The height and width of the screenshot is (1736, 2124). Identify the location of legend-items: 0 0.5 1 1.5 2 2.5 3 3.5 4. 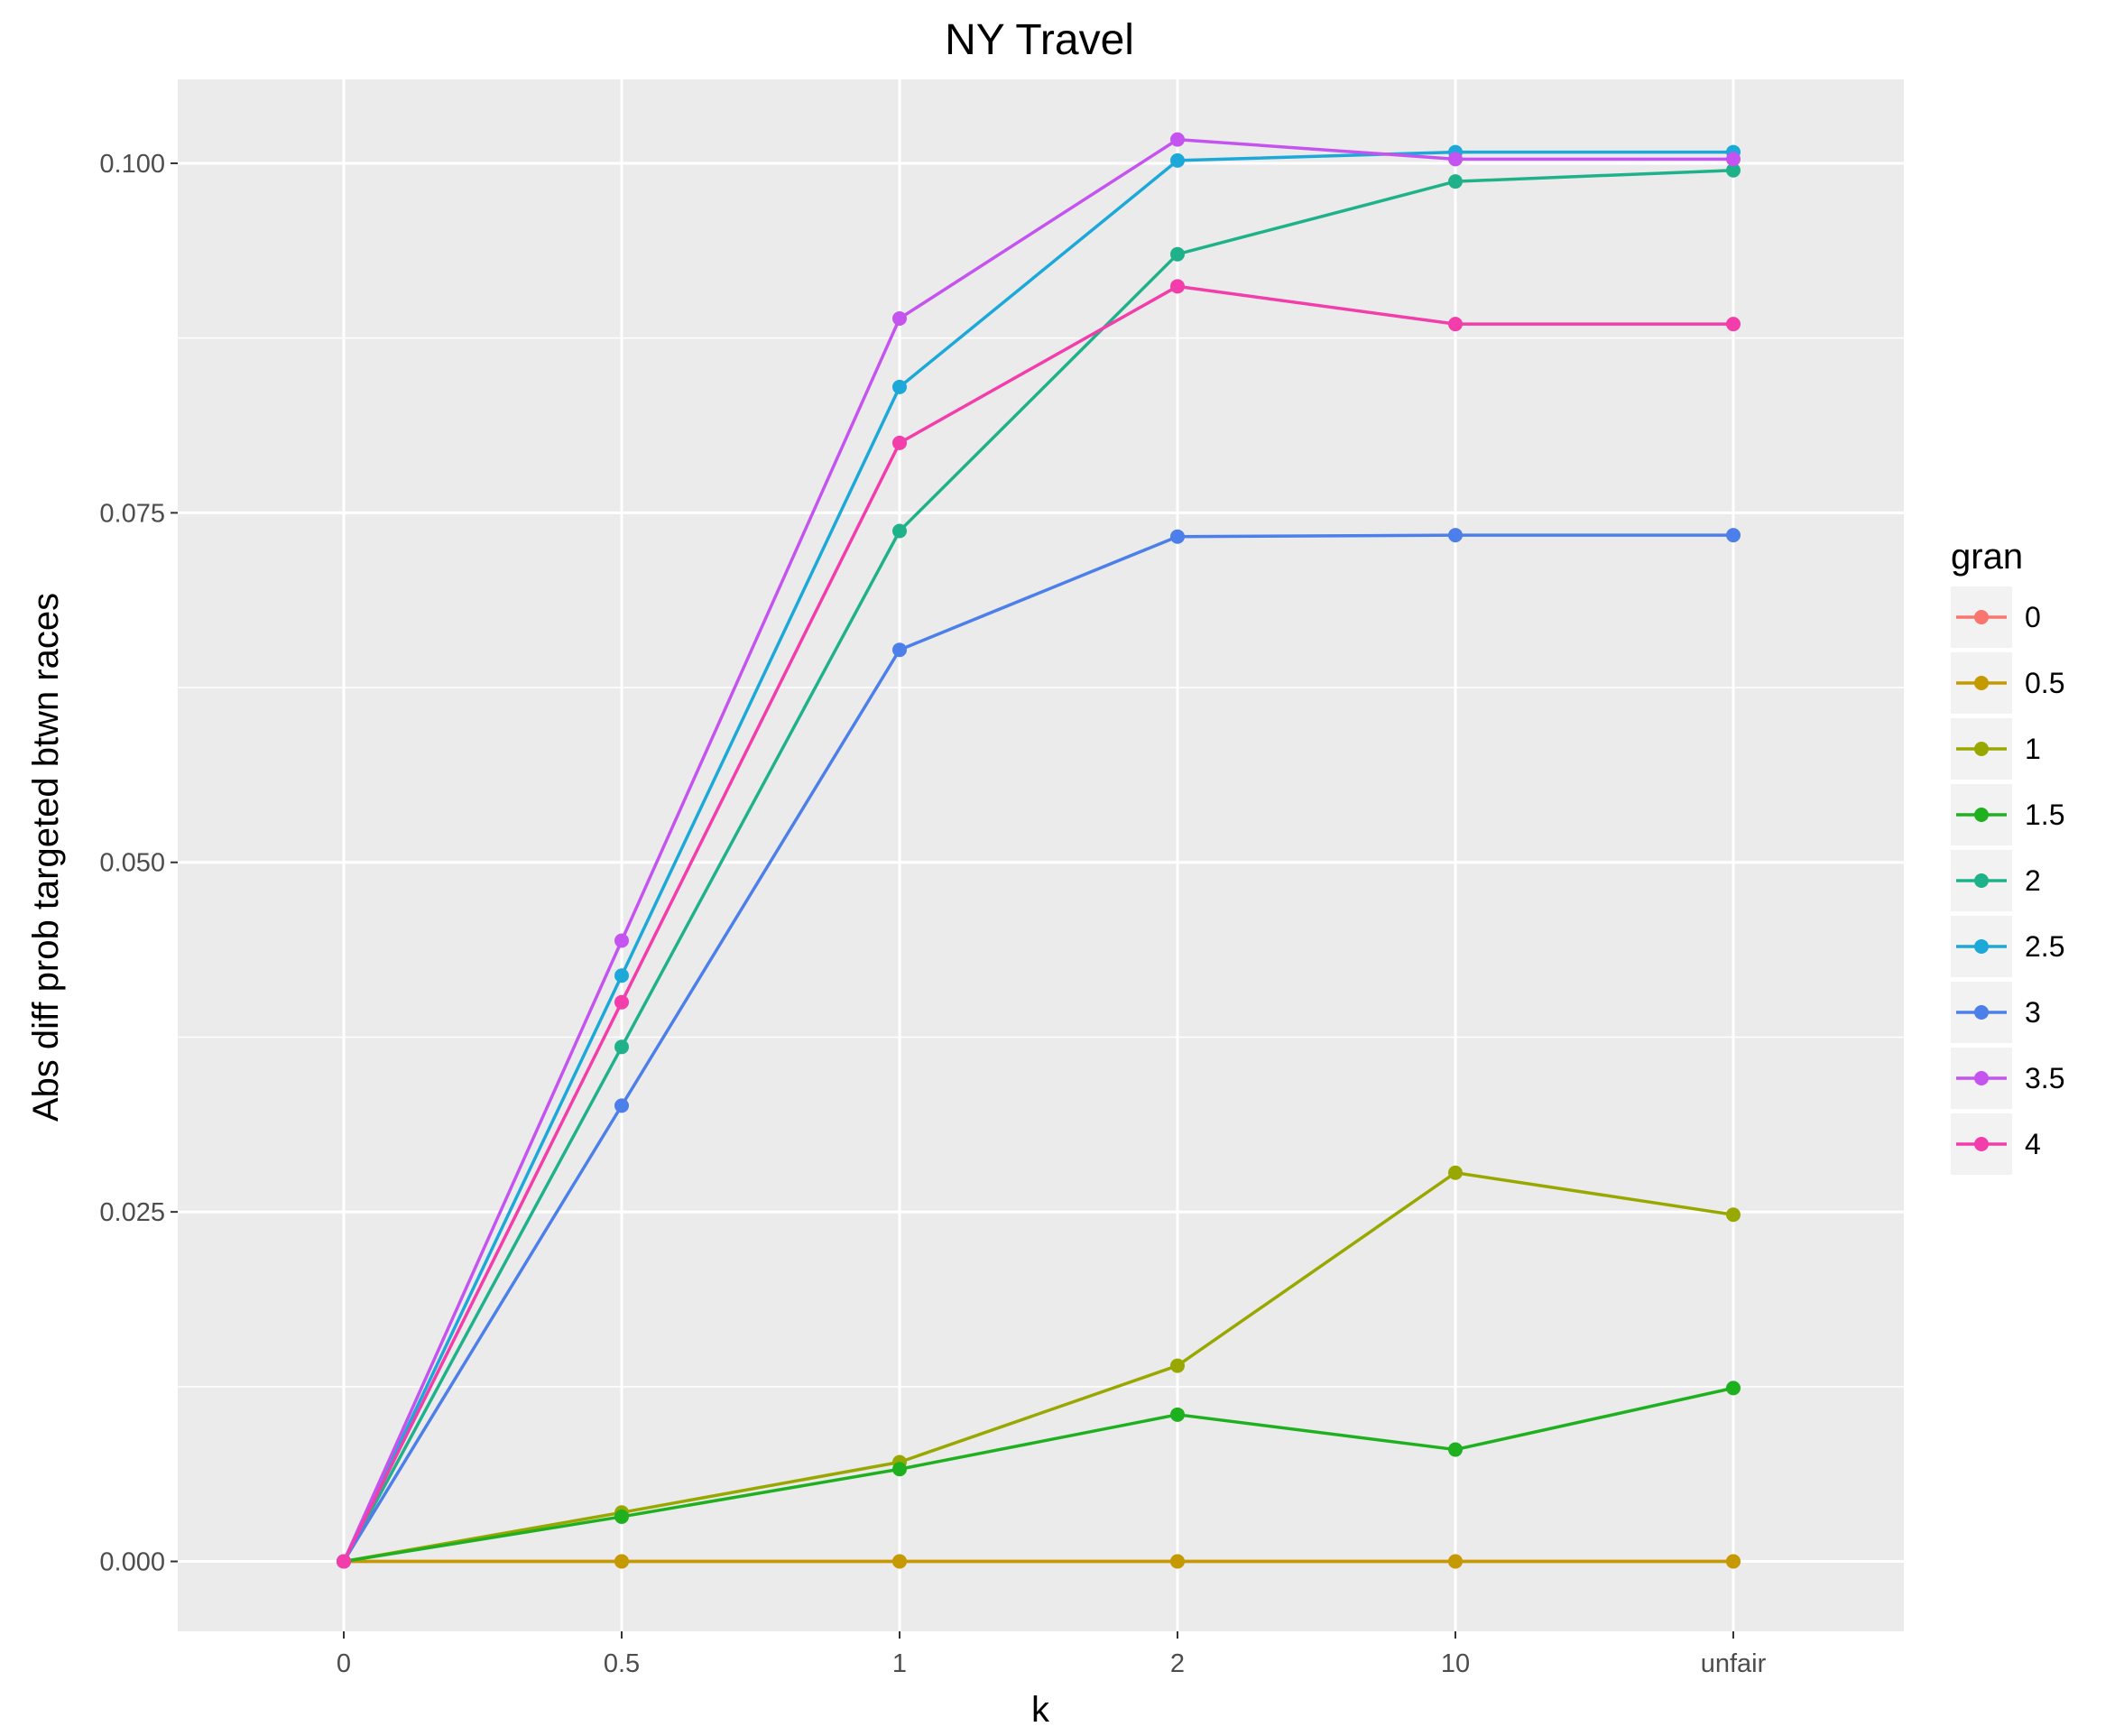
(2007, 881).